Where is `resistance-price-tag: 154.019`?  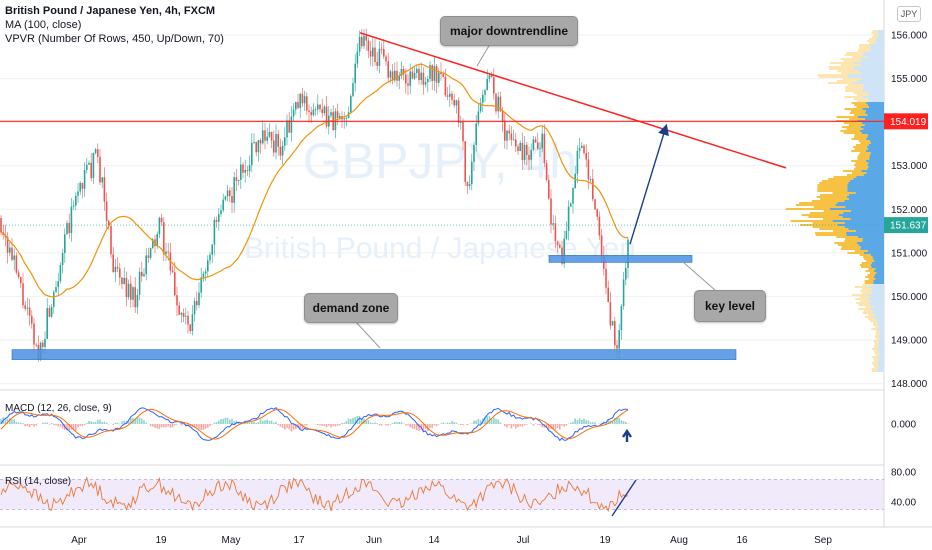 resistance-price-tag: 154.019 is located at coordinates (906, 121).